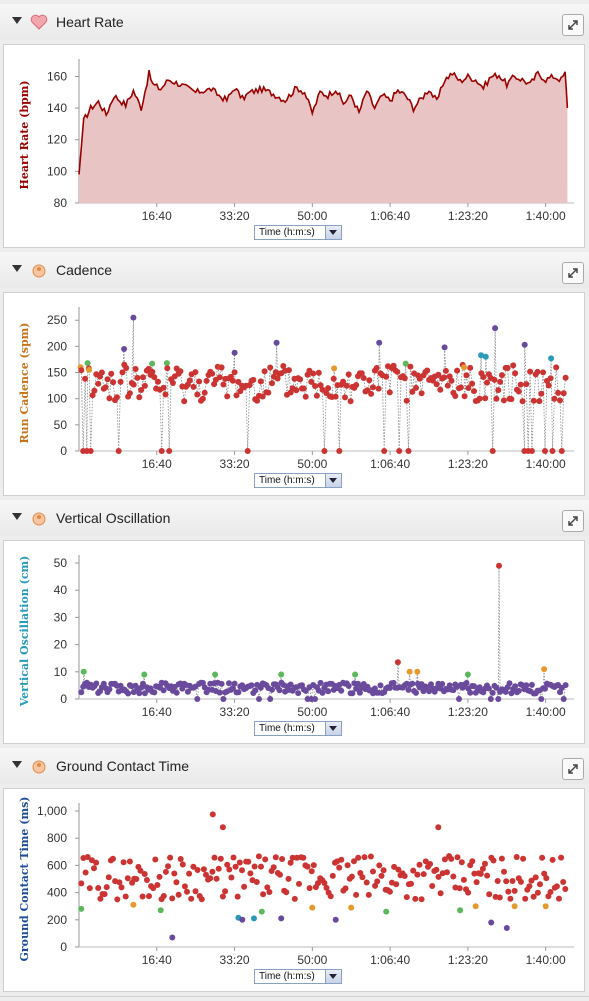 This screenshot has height=1001, width=589. What do you see at coordinates (294, 766) in the screenshot?
I see `panel-header: Ground Contact Time` at bounding box center [294, 766].